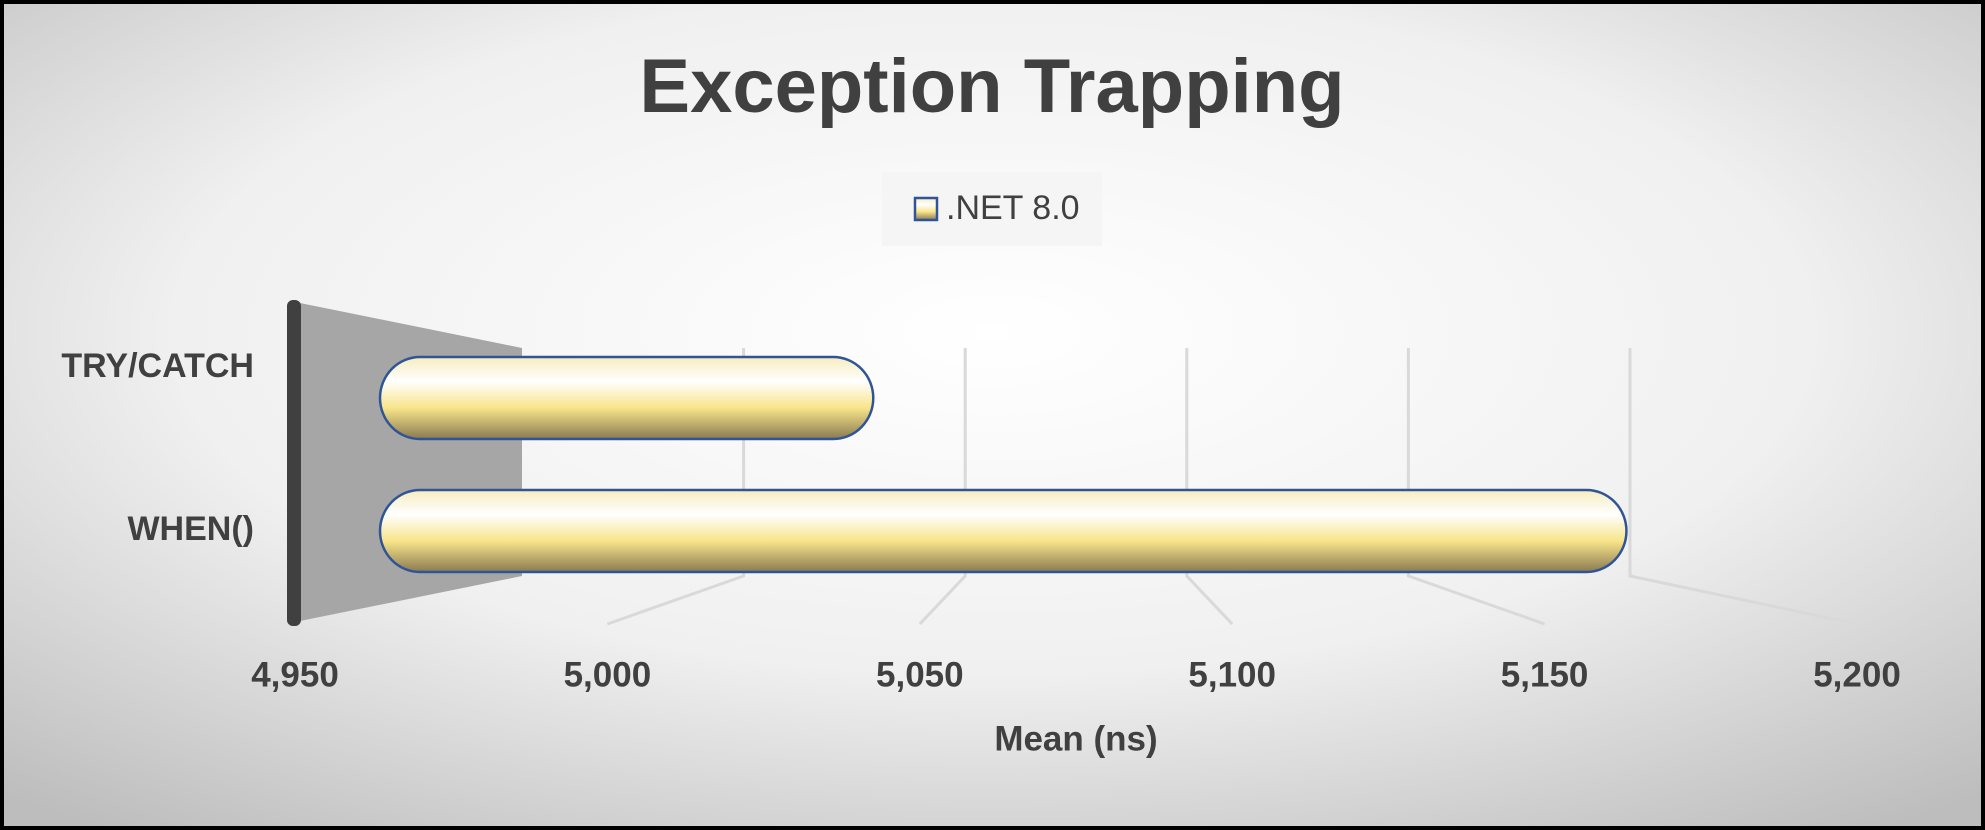  What do you see at coordinates (295, 674) in the screenshot?
I see `x-tick-label: 4,950` at bounding box center [295, 674].